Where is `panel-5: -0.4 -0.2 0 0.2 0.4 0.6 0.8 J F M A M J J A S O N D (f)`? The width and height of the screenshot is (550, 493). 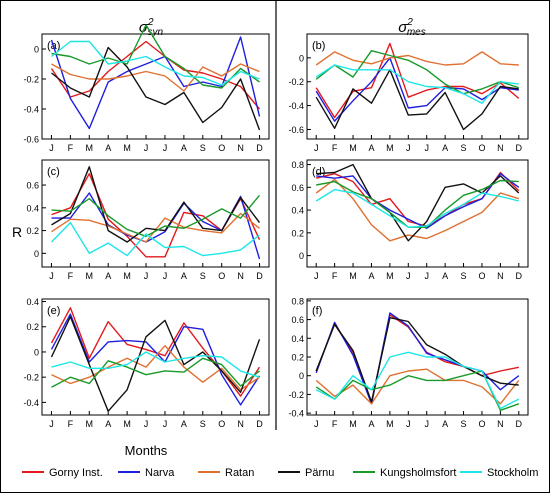 panel-5: -0.4 -0.2 0 0.2 0.4 0.6 0.8 J F M A M J J A S O N D (f) is located at coordinates (408, 362).